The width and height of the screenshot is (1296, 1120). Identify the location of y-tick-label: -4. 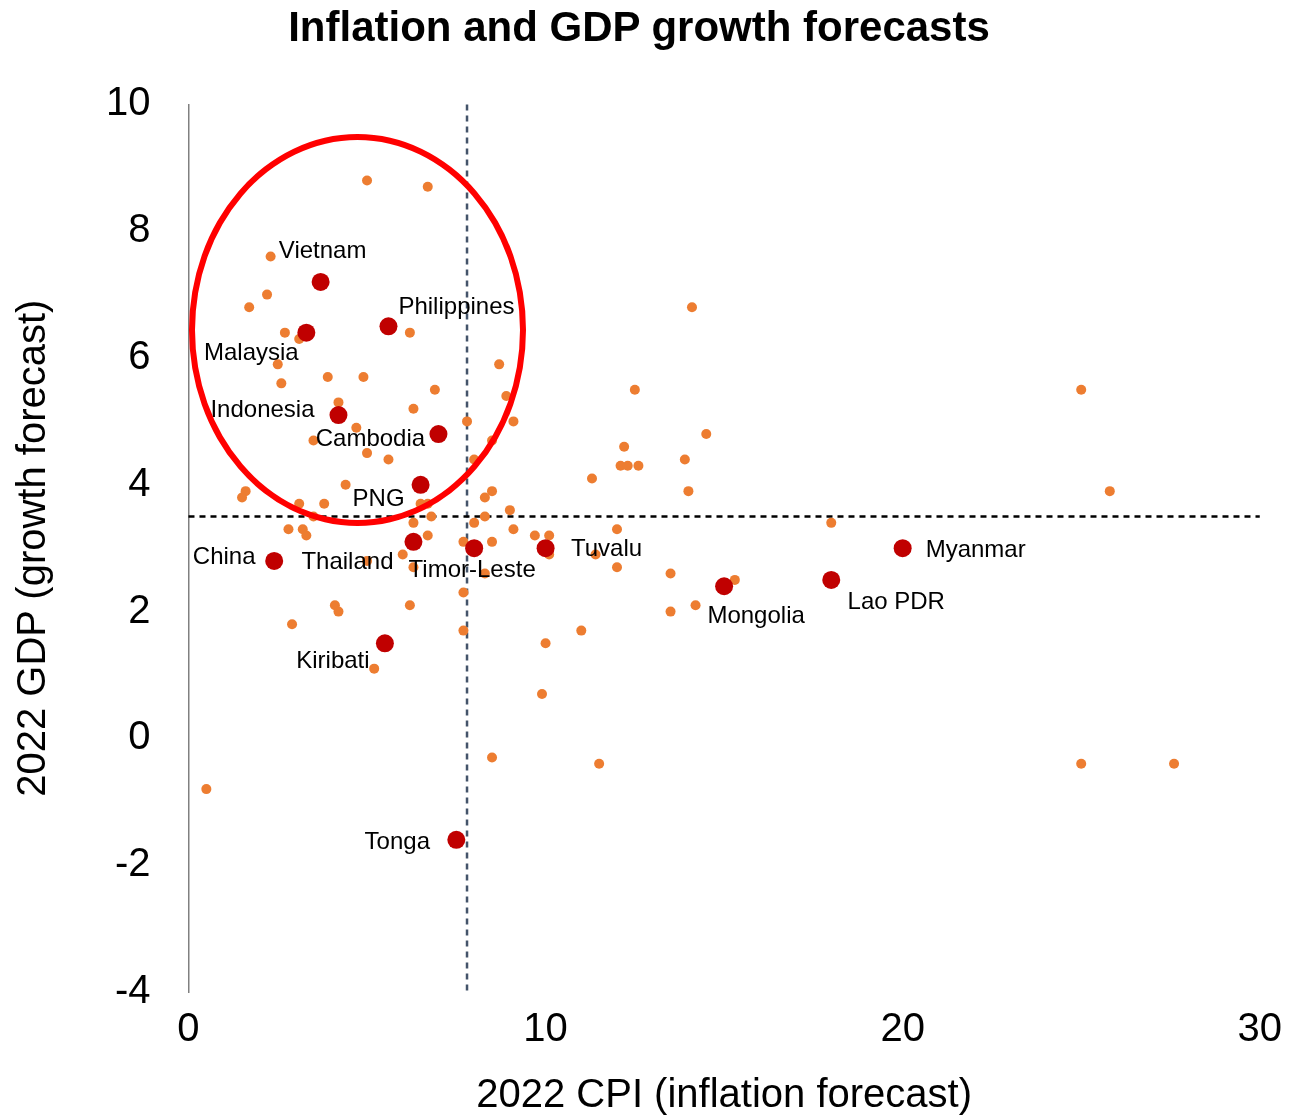
(132, 989).